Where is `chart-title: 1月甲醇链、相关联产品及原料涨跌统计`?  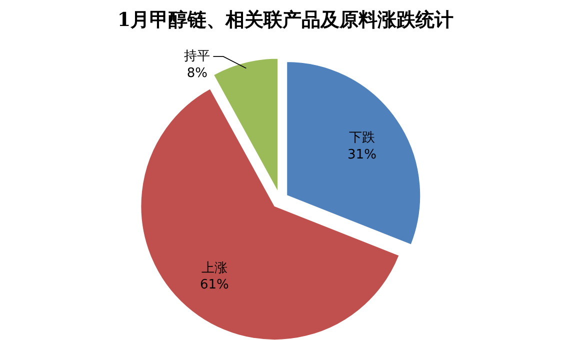 chart-title: 1月甲醇链、相关联产品及原料涨跌统计 is located at coordinates (285, 20).